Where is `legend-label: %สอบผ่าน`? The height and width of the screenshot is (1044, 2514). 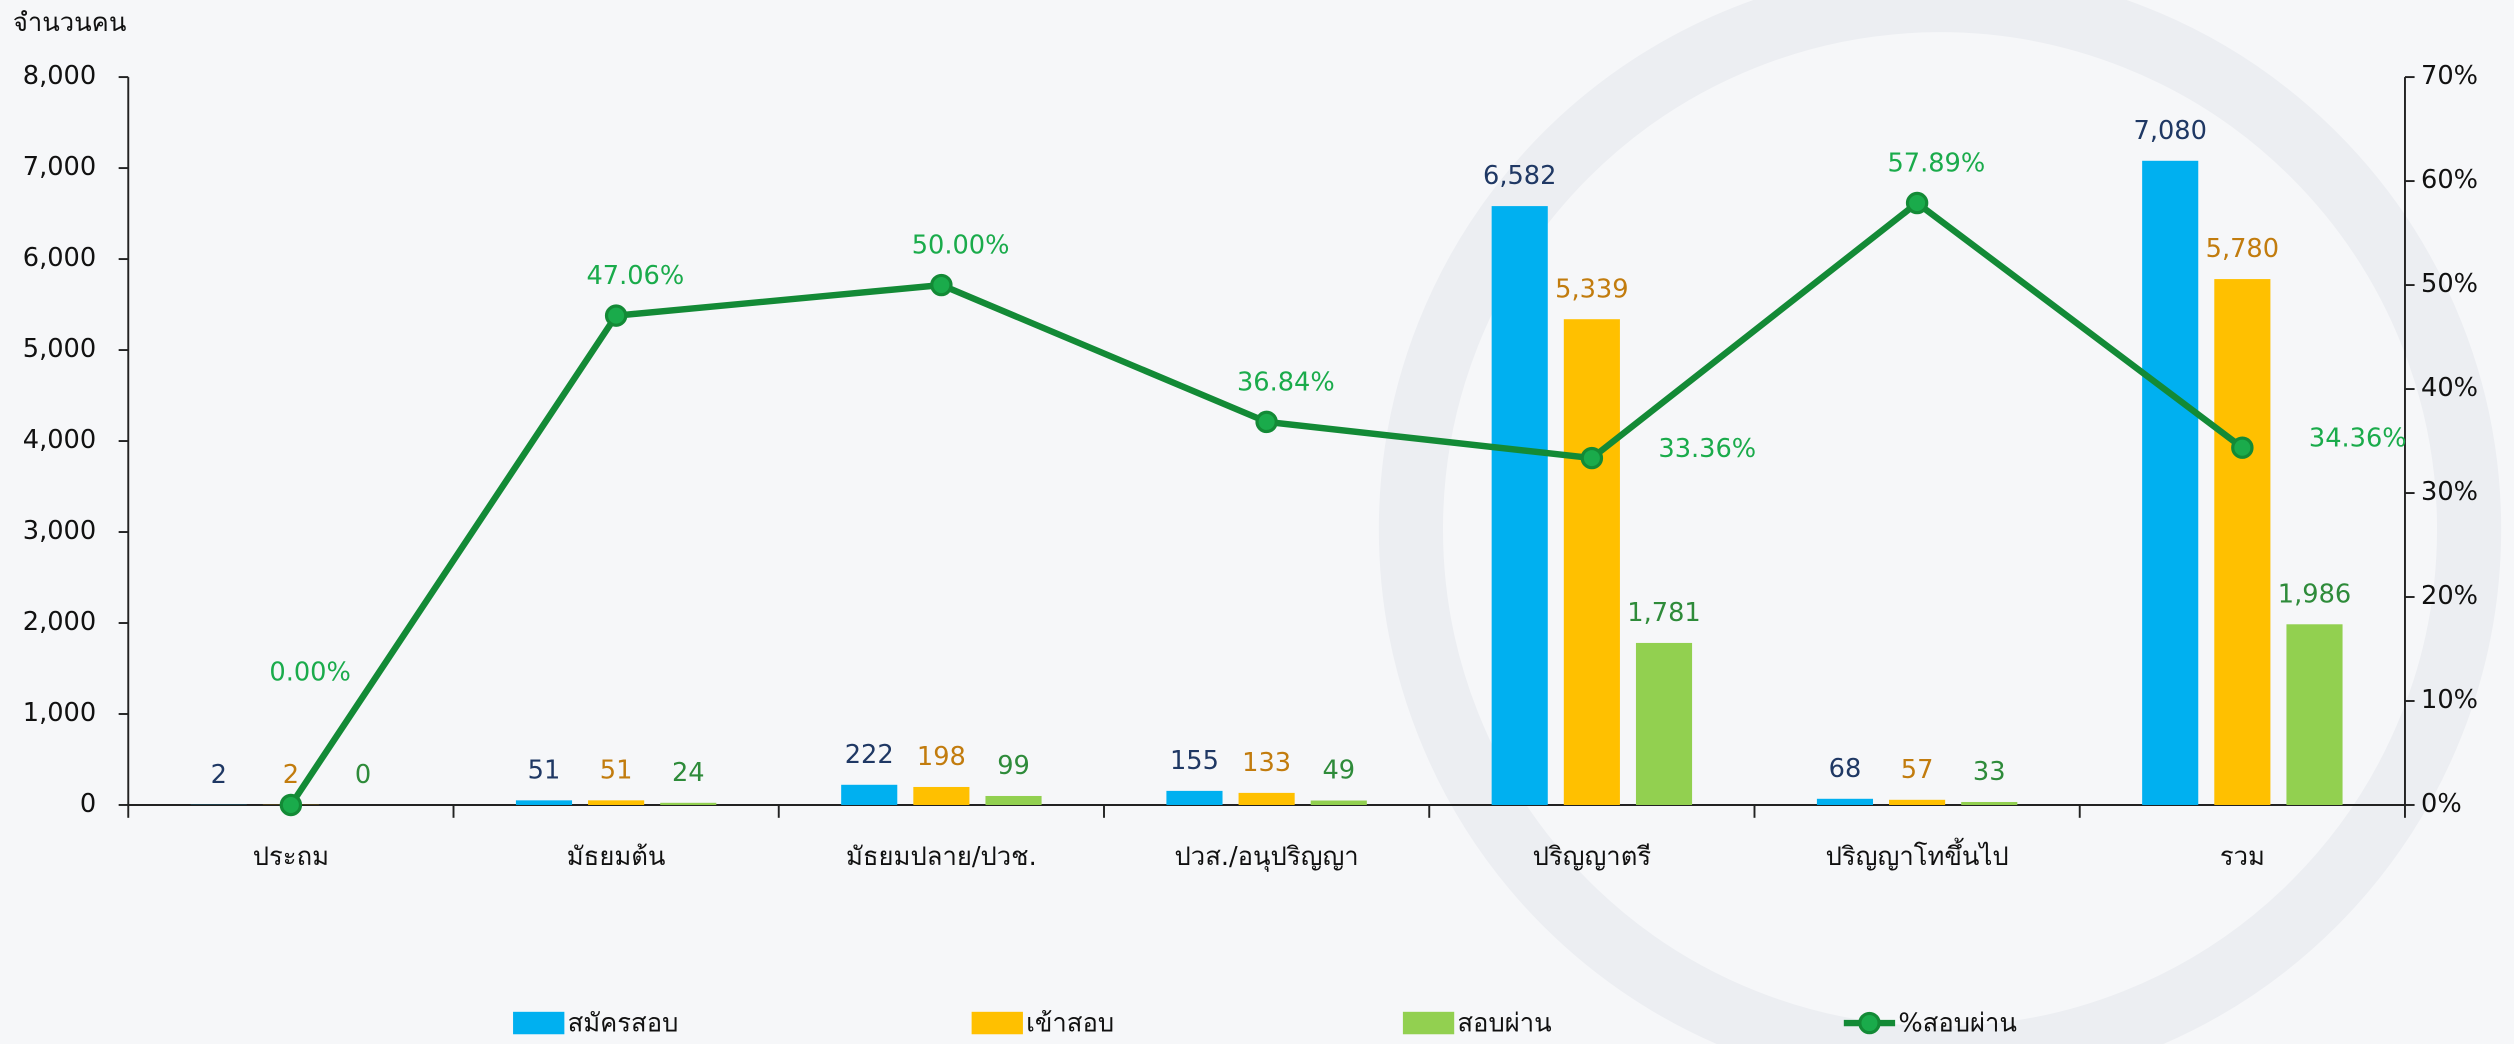 legend-label: %สอบผ่าน is located at coordinates (1957, 1024).